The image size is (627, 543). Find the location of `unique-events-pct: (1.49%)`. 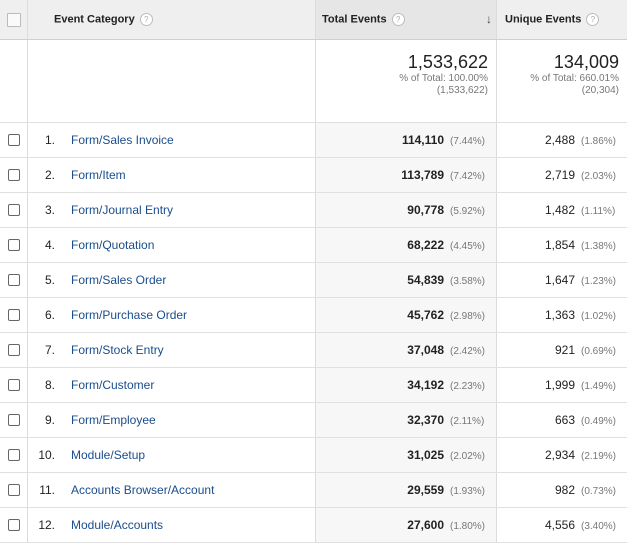

unique-events-pct: (1.49%) is located at coordinates (600, 386).